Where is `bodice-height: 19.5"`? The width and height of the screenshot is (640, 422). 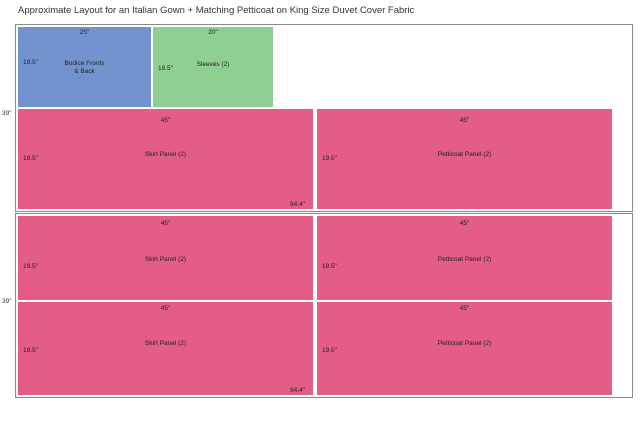
bodice-height: 19.5" is located at coordinates (30, 62).